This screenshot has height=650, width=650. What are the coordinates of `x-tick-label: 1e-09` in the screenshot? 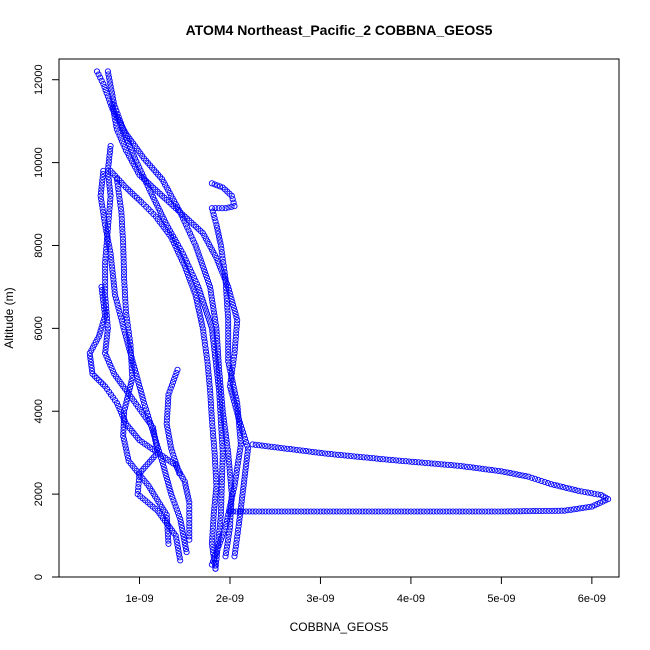 It's located at (139, 599).